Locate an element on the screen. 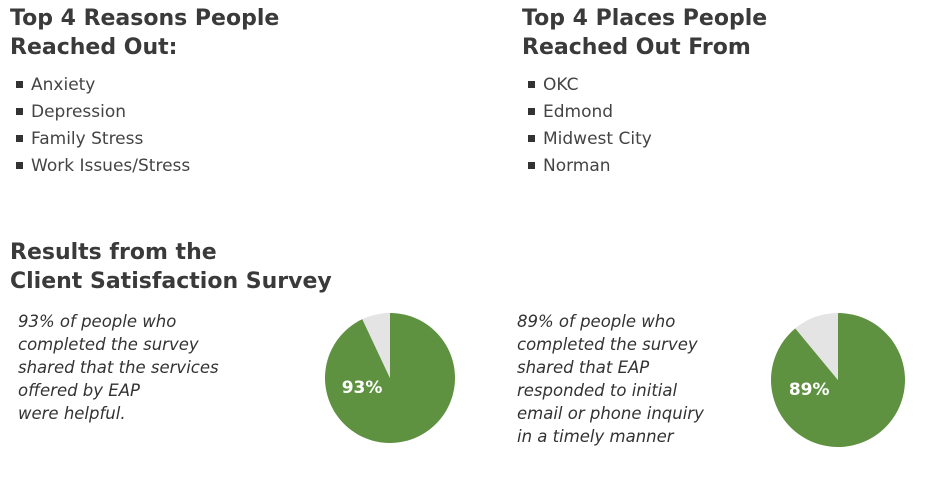 This screenshot has width=936, height=480. text-line: shared that the services is located at coordinates (118, 367).